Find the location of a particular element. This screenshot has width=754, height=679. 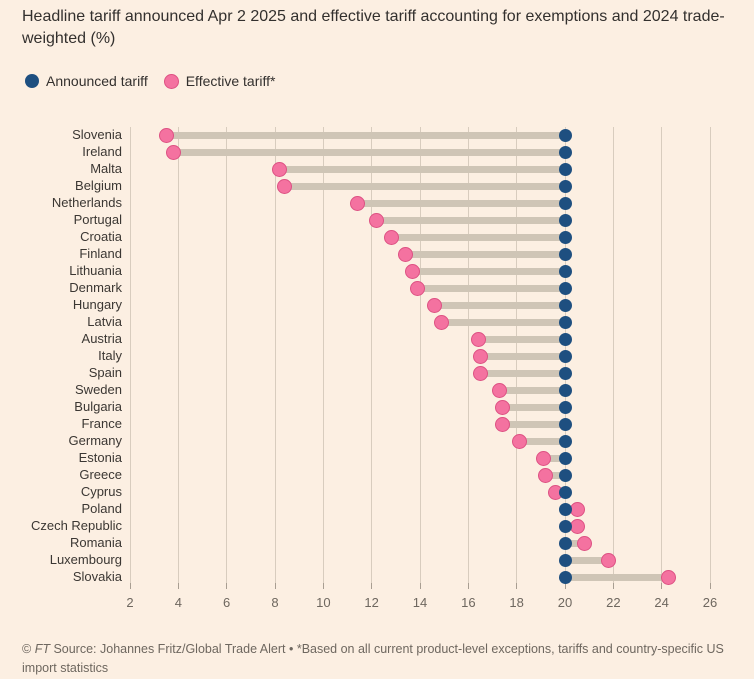

country-label: Malta is located at coordinates (106, 168).